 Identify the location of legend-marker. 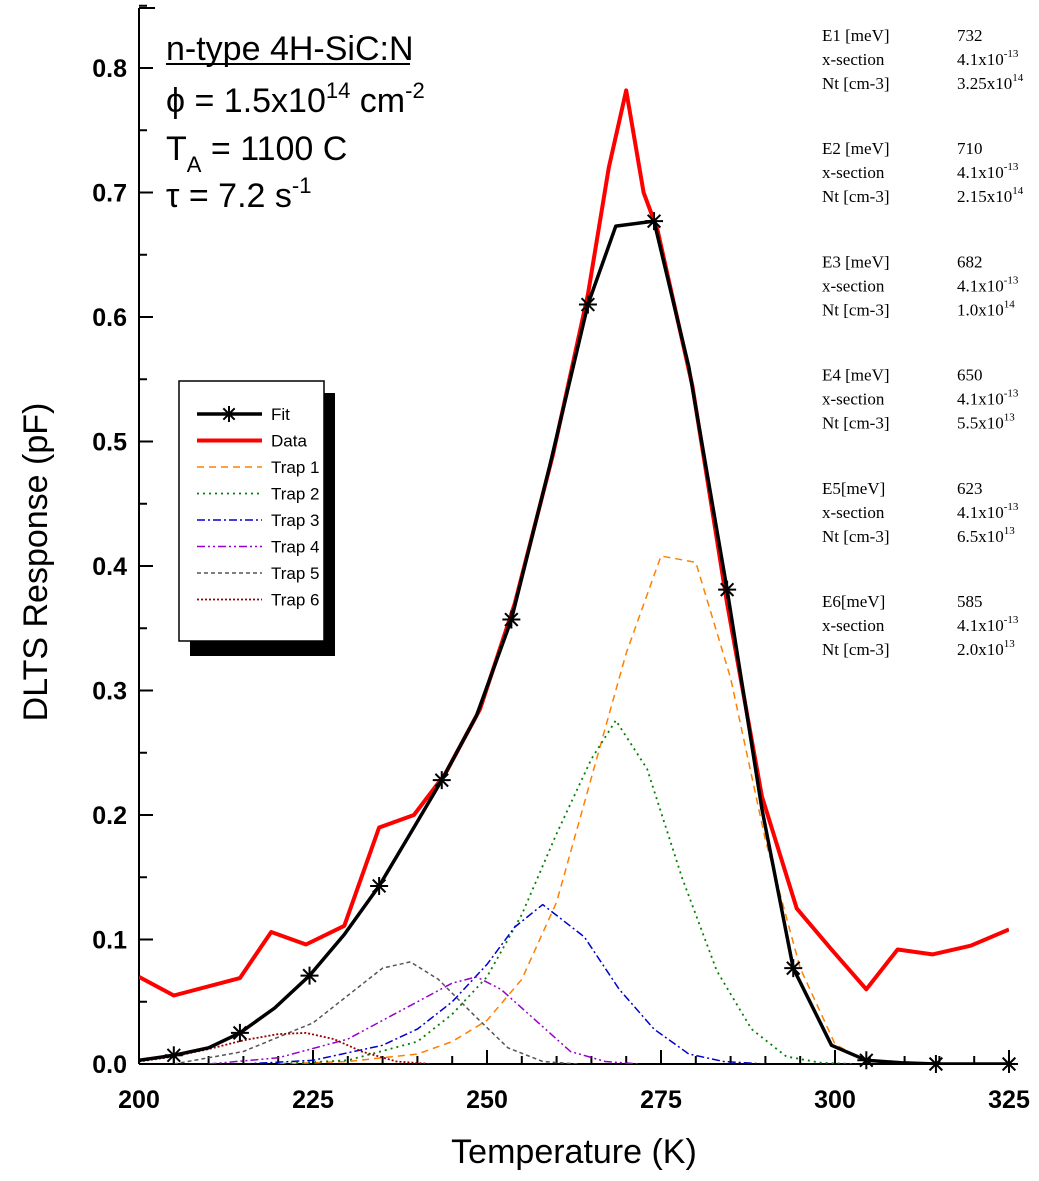
(229, 414).